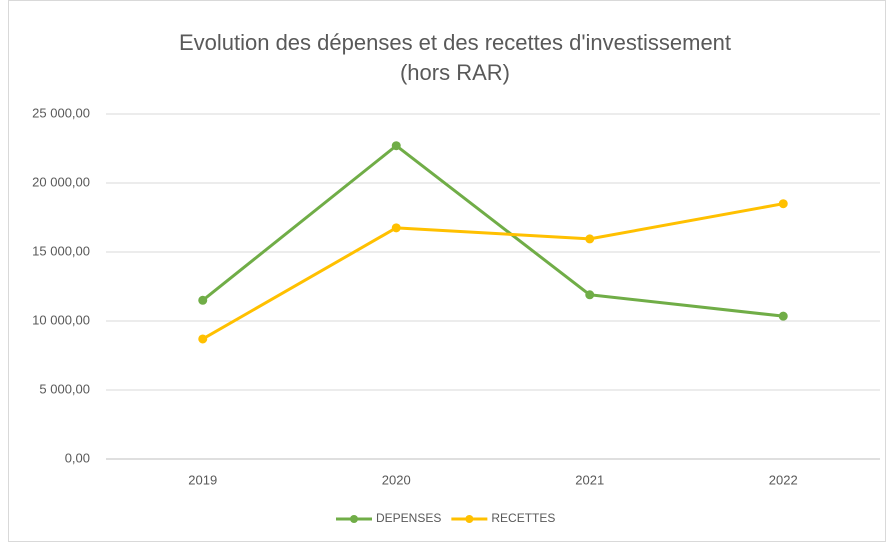 This screenshot has height=542, width=887. What do you see at coordinates (61, 319) in the screenshot?
I see `y-tick-label: 10 000,00` at bounding box center [61, 319].